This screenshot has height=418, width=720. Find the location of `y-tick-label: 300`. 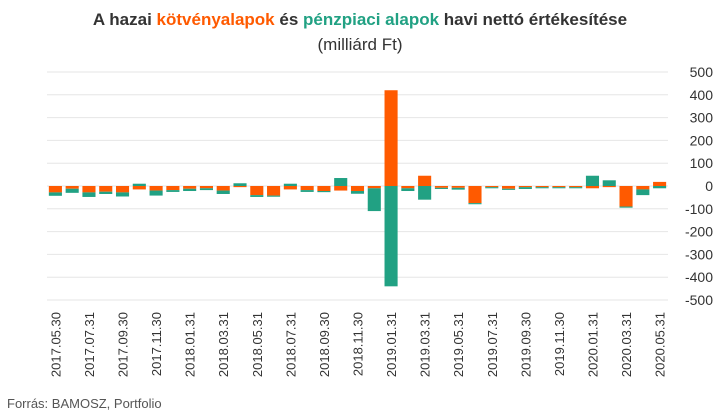

y-tick-label: 300 is located at coordinates (702, 118).